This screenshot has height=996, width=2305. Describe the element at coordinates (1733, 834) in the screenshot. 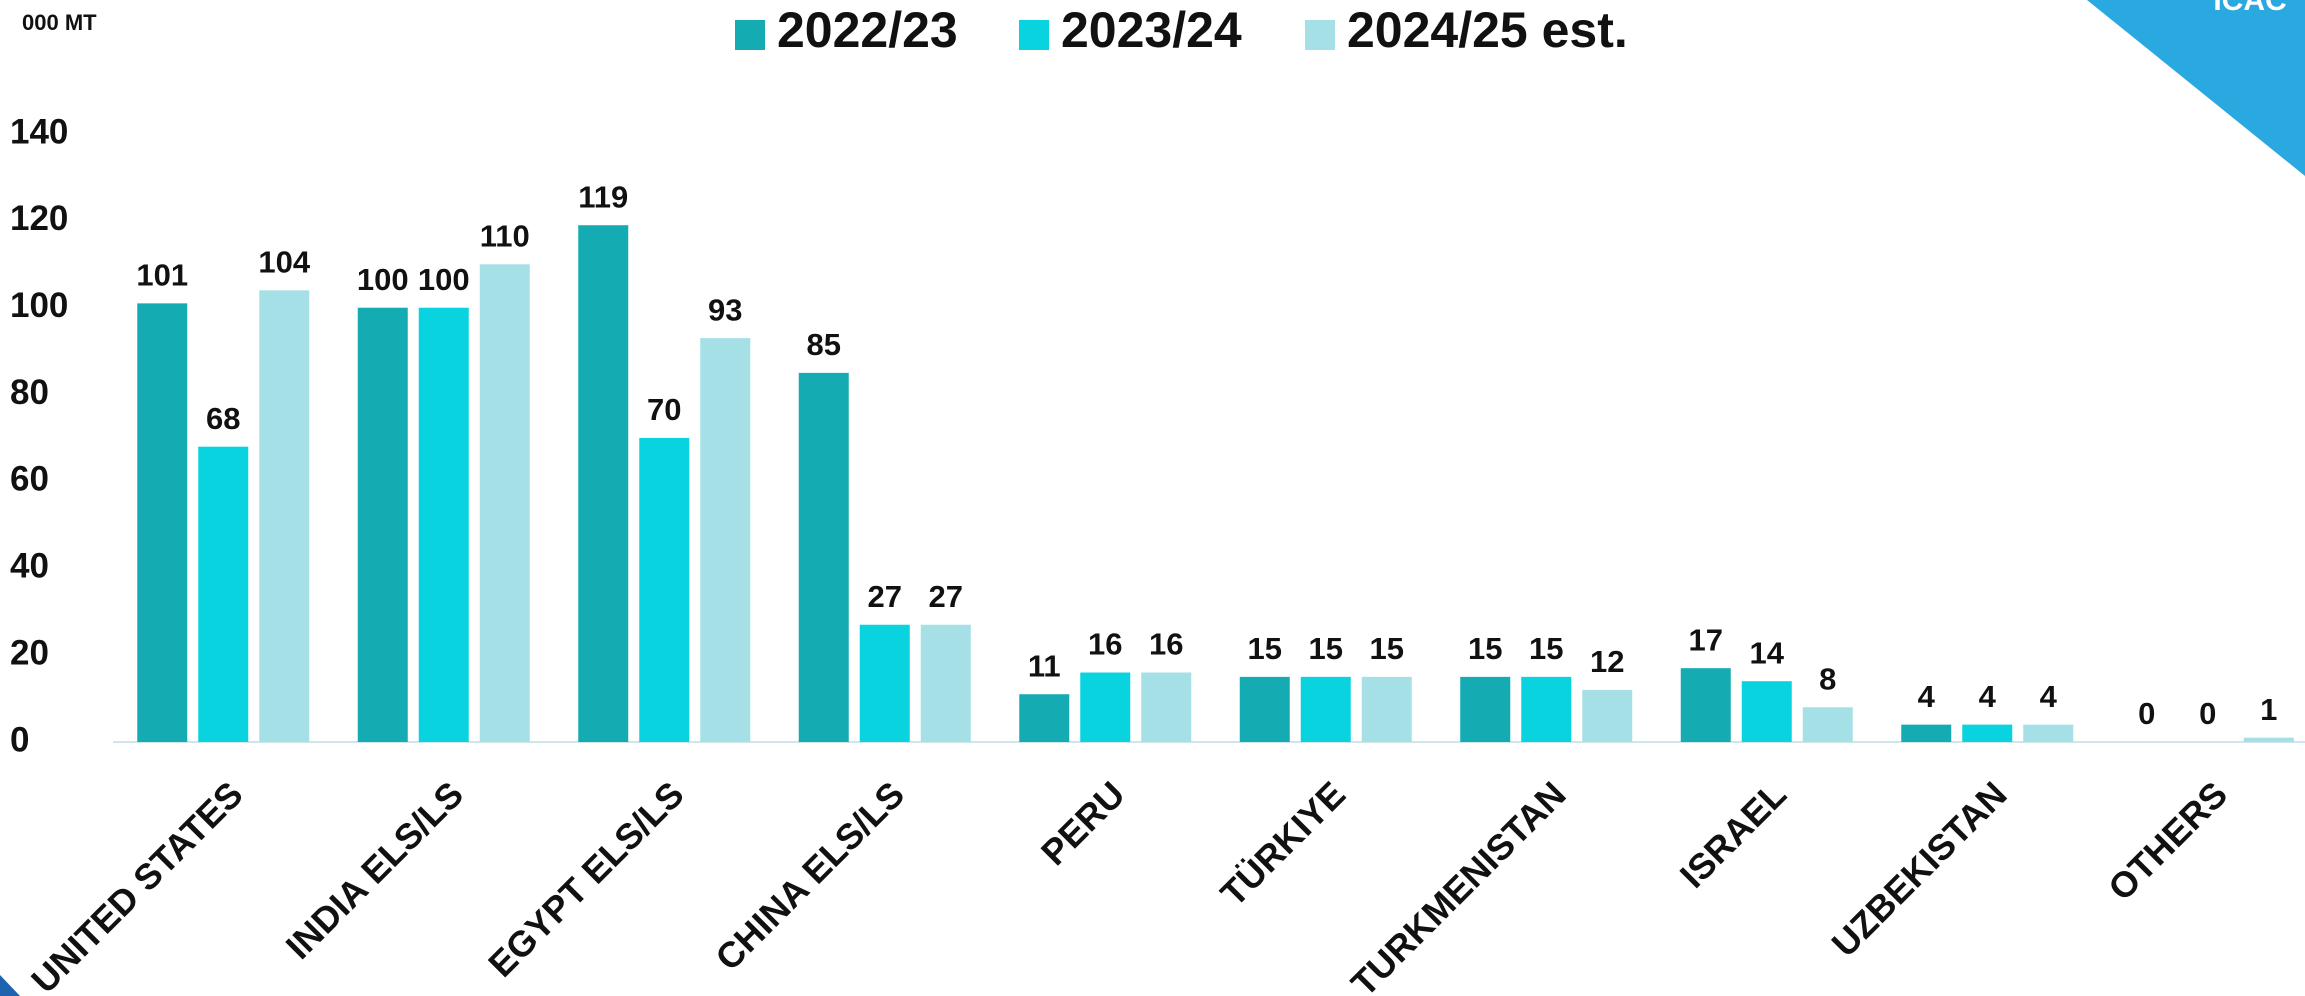

I see `x-tick-label: ISRAEL` at that location.